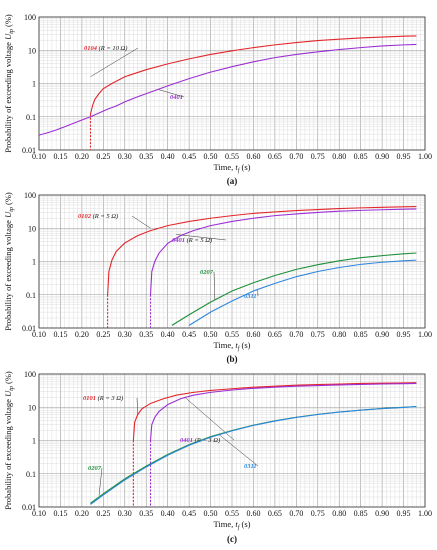 The height and width of the screenshot is (550, 437). Describe the element at coordinates (98, 216) in the screenshot. I see `series-label: 0102 (R = 5 Ω)` at that location.